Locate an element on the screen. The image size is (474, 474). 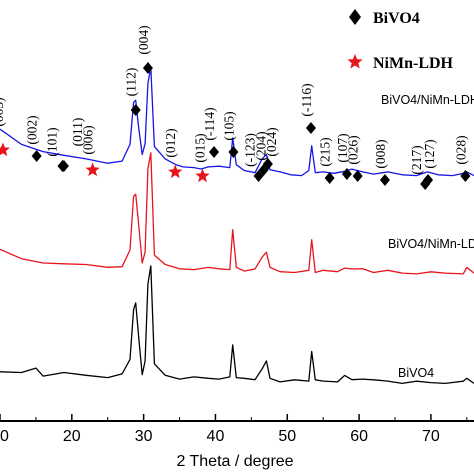
x-axis-label: 2 Theta / degree is located at coordinates (234, 461).